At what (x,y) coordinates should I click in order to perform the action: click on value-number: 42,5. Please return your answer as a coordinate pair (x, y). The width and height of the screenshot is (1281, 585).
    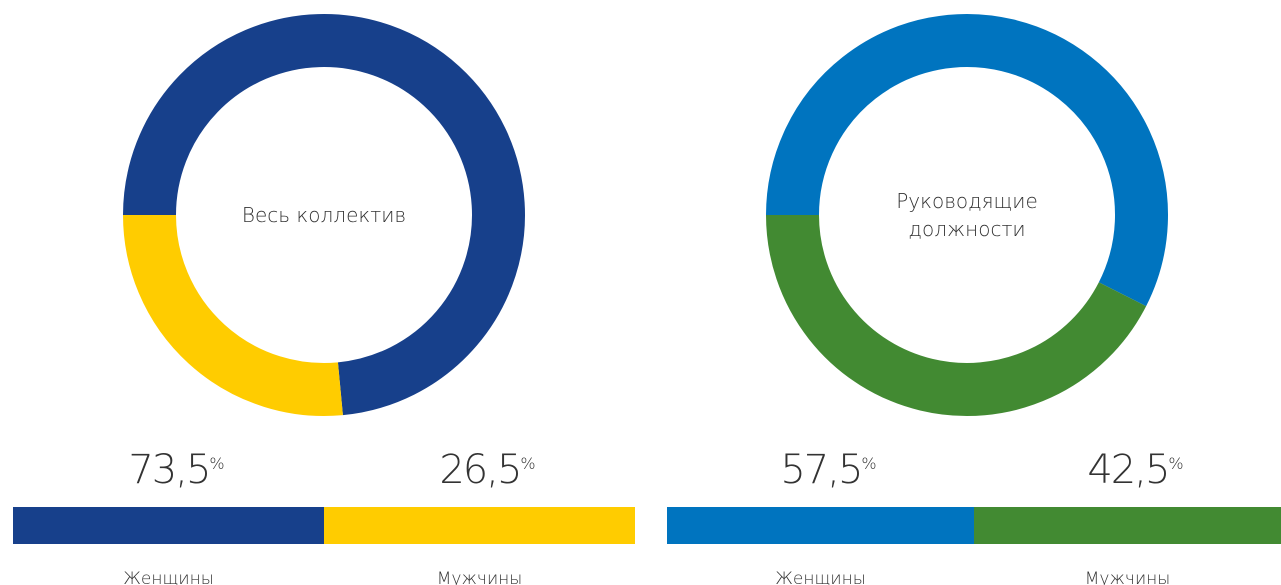
    Looking at the image, I should click on (1127, 470).